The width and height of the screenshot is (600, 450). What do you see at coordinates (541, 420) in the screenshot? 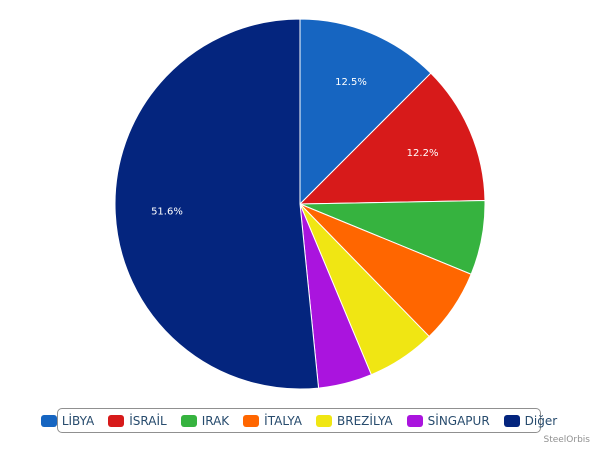
I see `legend-label: Diğer` at bounding box center [541, 420].